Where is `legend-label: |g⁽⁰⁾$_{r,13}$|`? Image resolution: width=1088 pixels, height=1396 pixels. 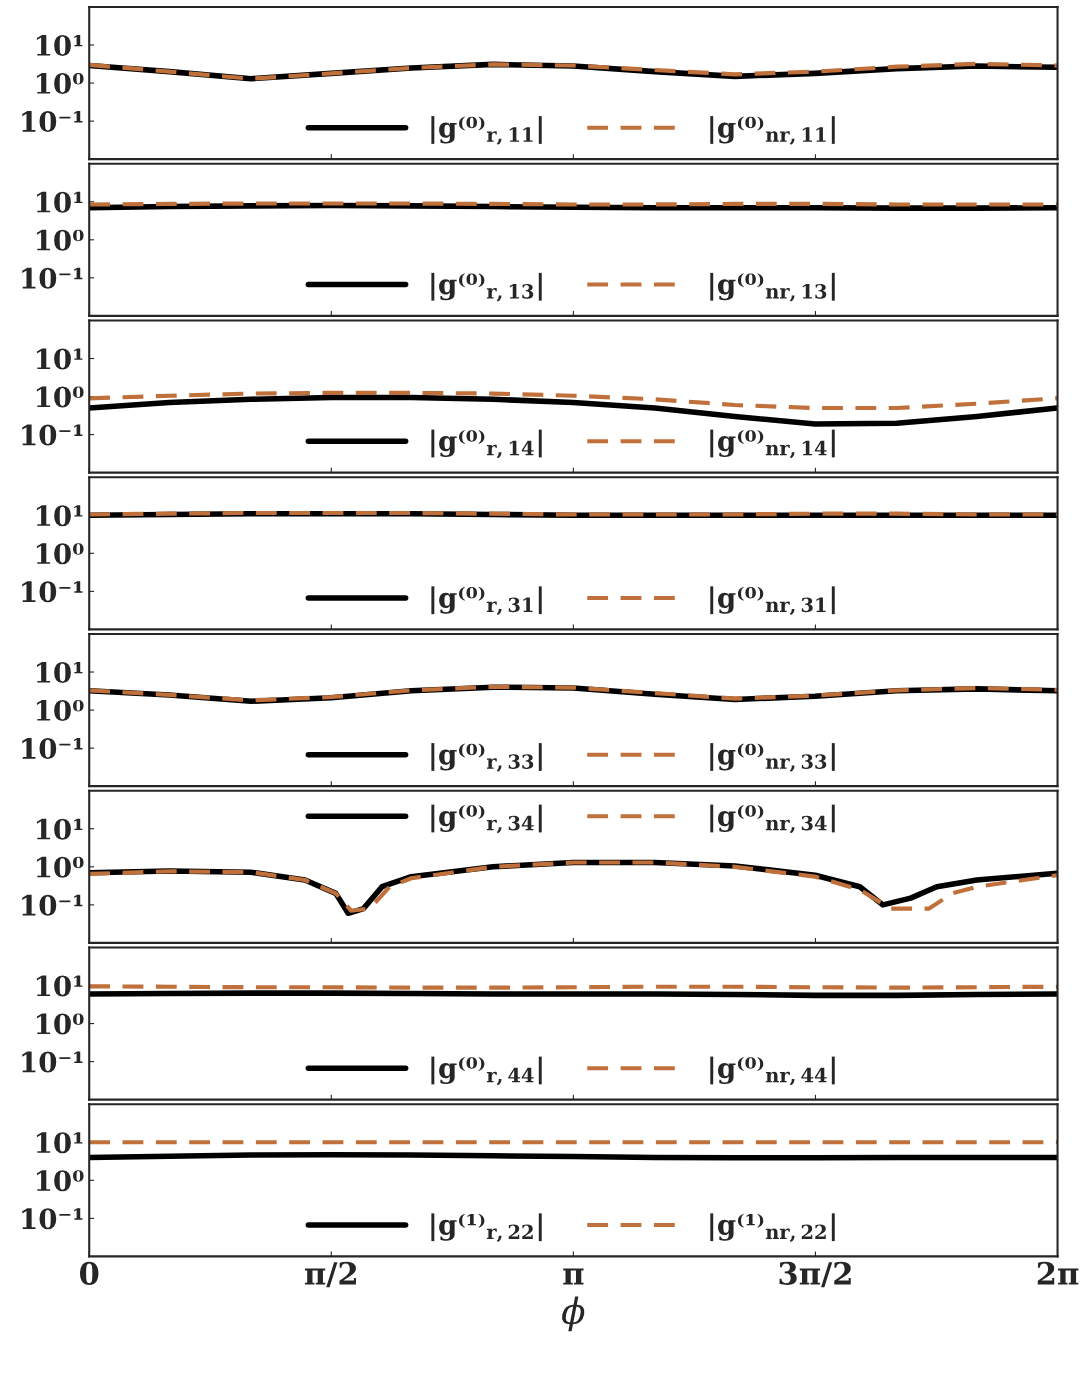 legend-label: |g⁽⁰⁾$_{r,13}$| is located at coordinates (486, 287).